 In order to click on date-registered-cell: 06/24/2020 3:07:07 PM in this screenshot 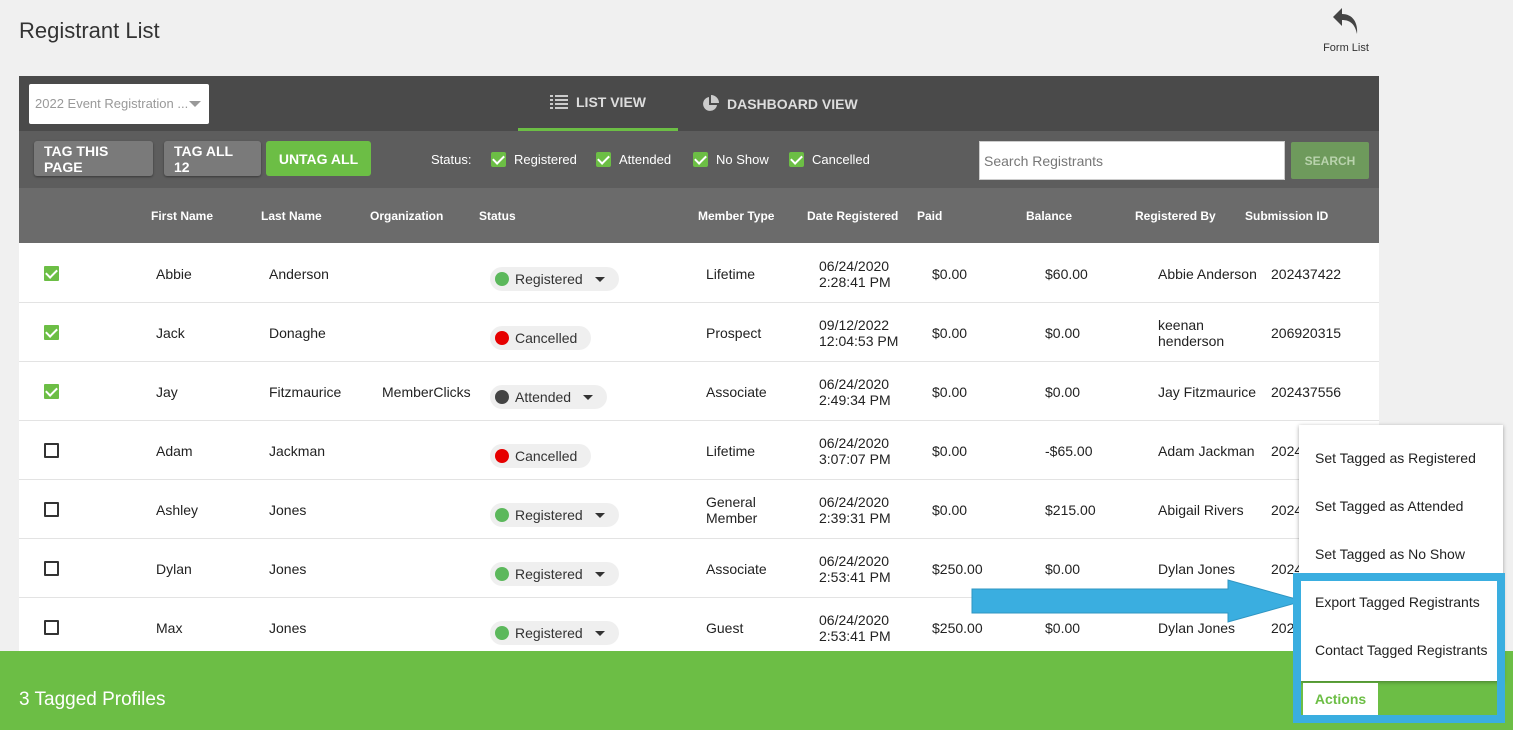, I will do `click(855, 451)`.